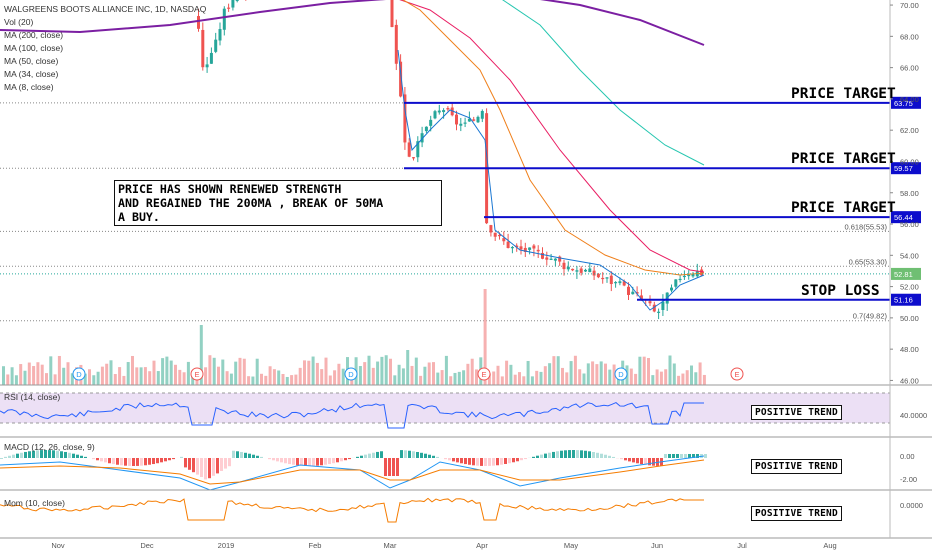 Image resolution: width=932 pixels, height=550 pixels. I want to click on price-target-label-2: PRICE TARGET, so click(843, 159).